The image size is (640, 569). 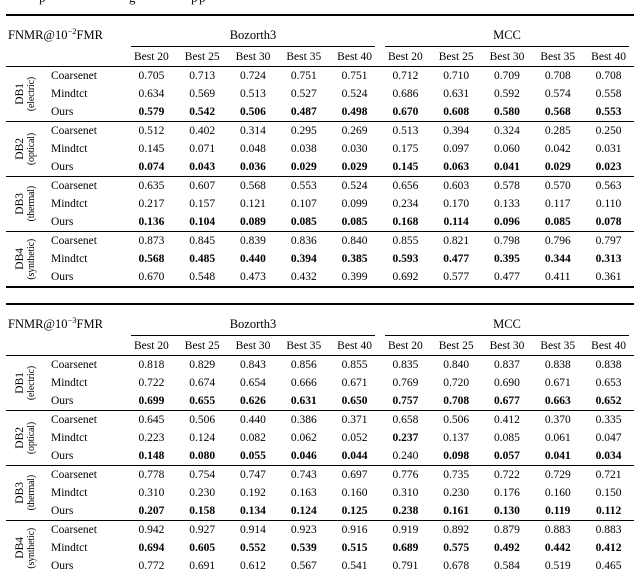 I want to click on value-cell: 0.690, so click(x=507, y=383).